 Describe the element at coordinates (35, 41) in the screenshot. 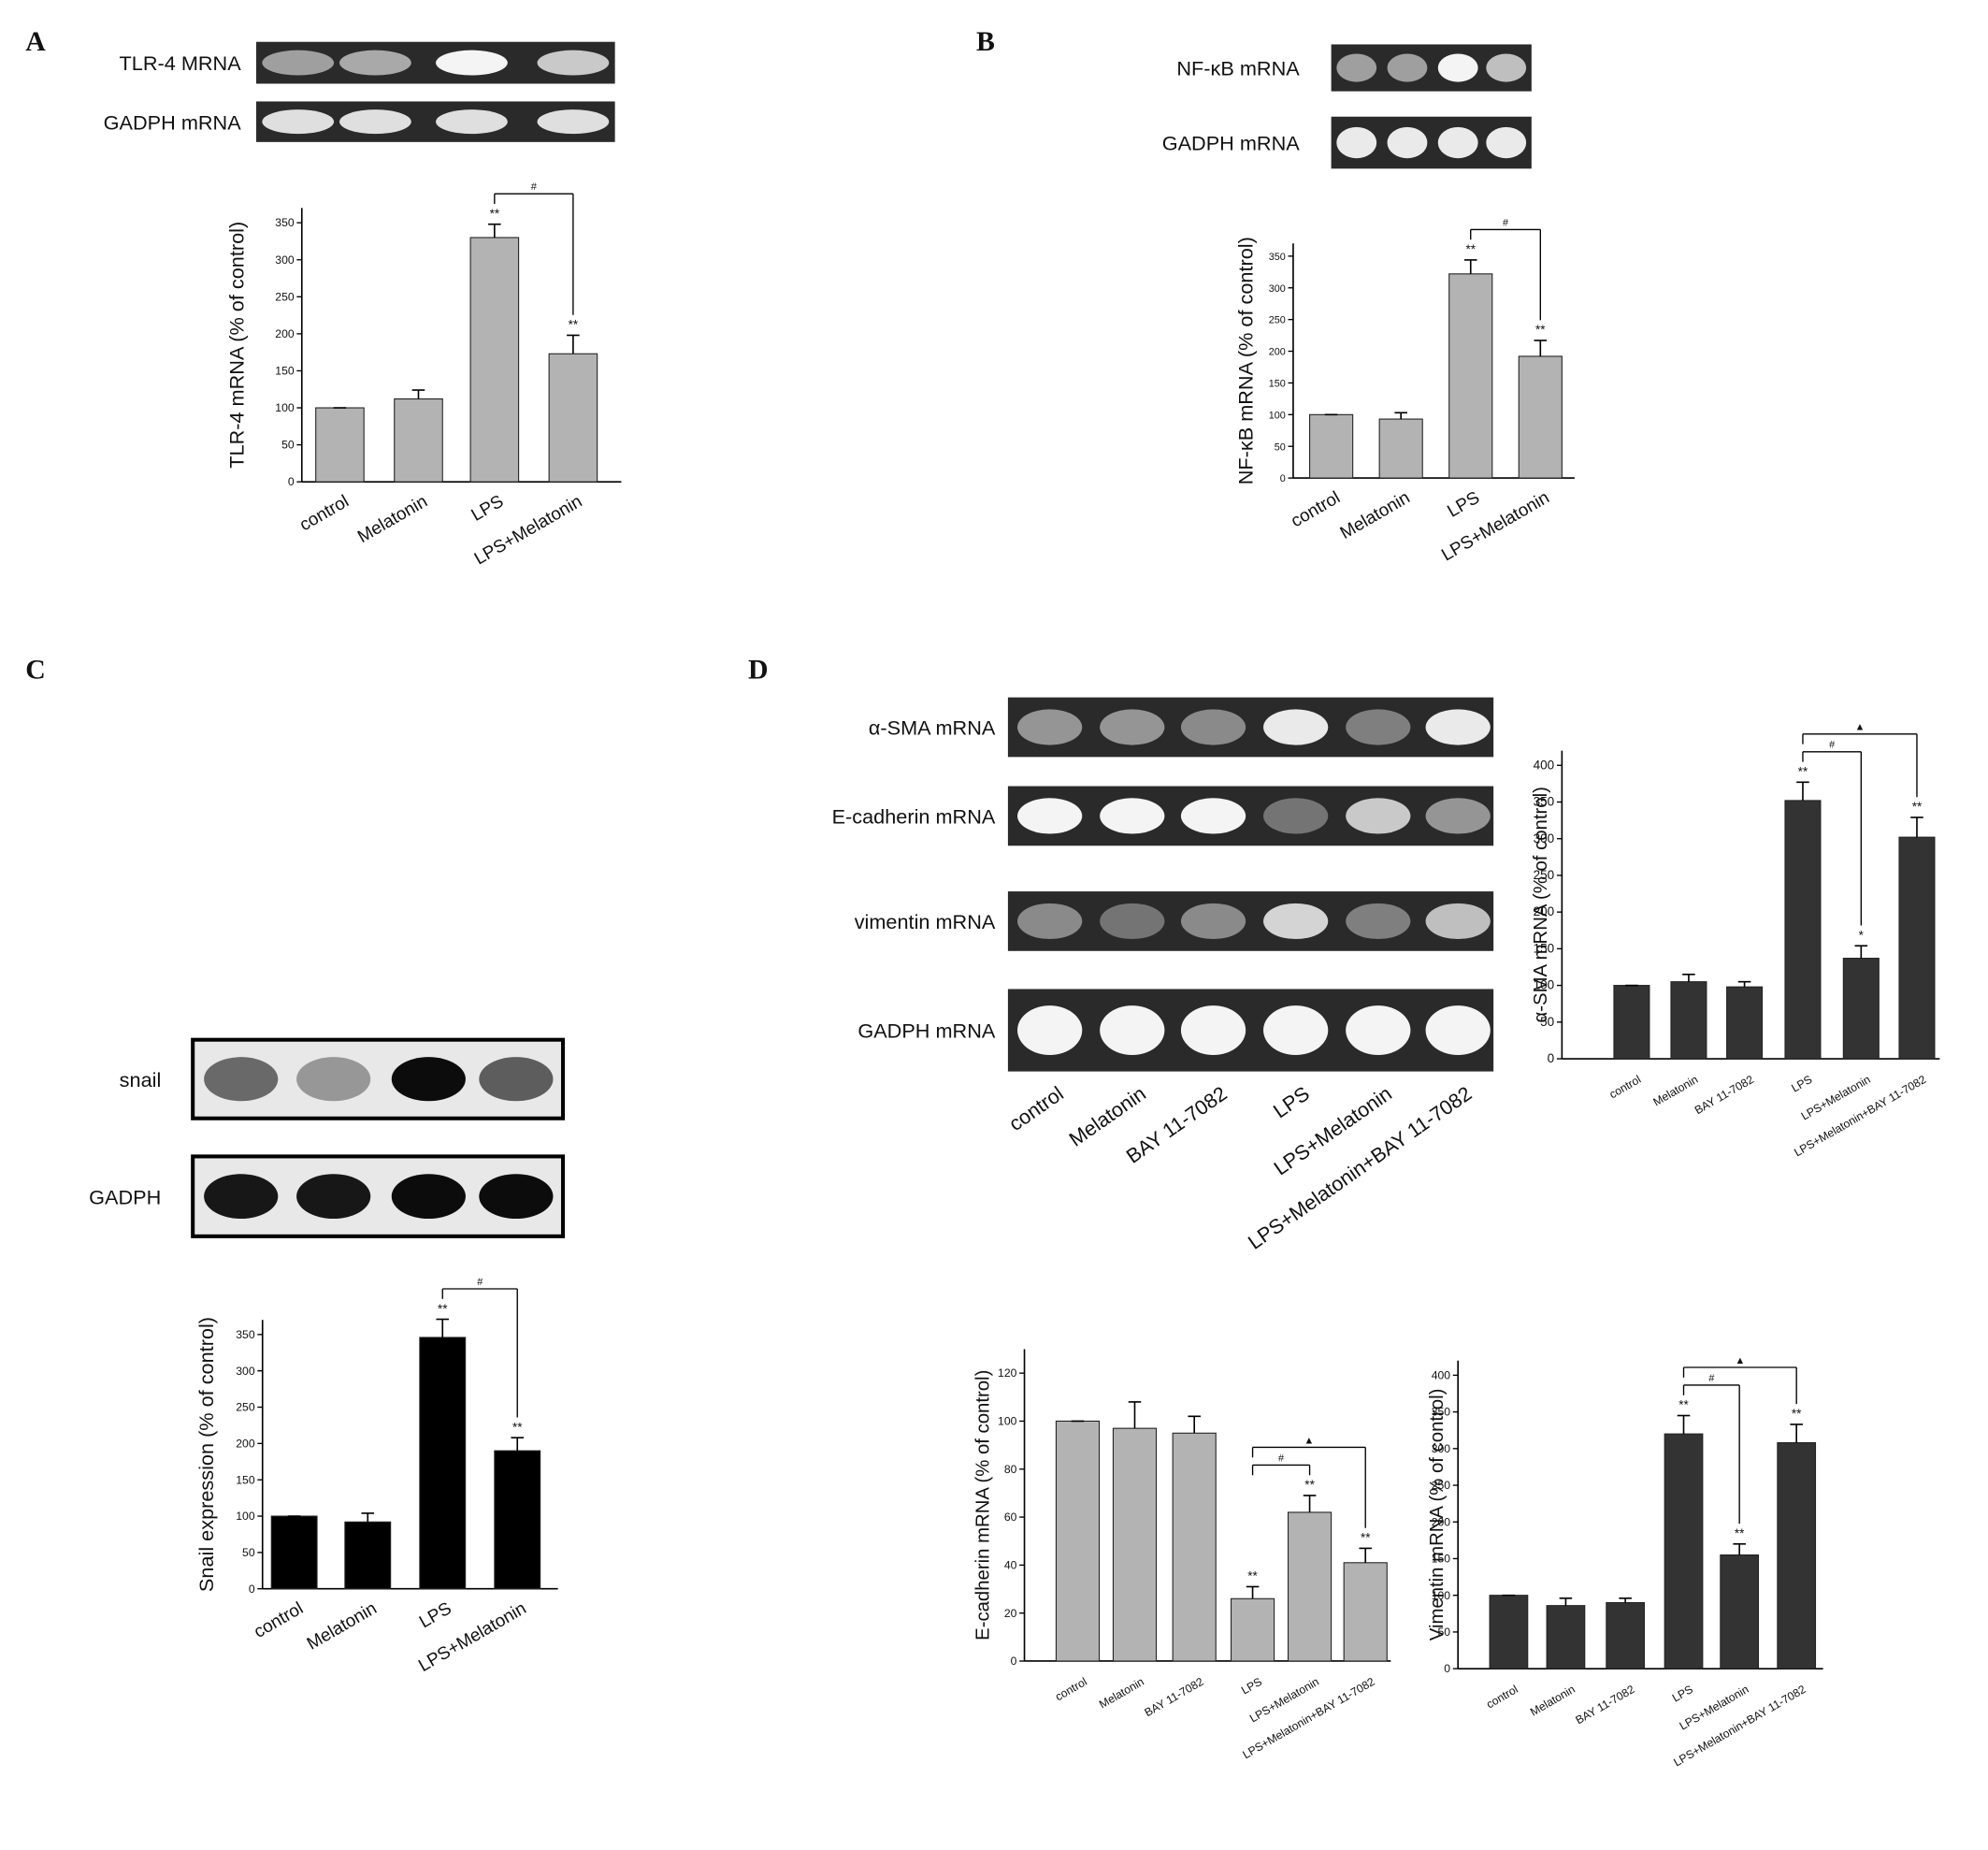

I see `panel-label: A` at that location.